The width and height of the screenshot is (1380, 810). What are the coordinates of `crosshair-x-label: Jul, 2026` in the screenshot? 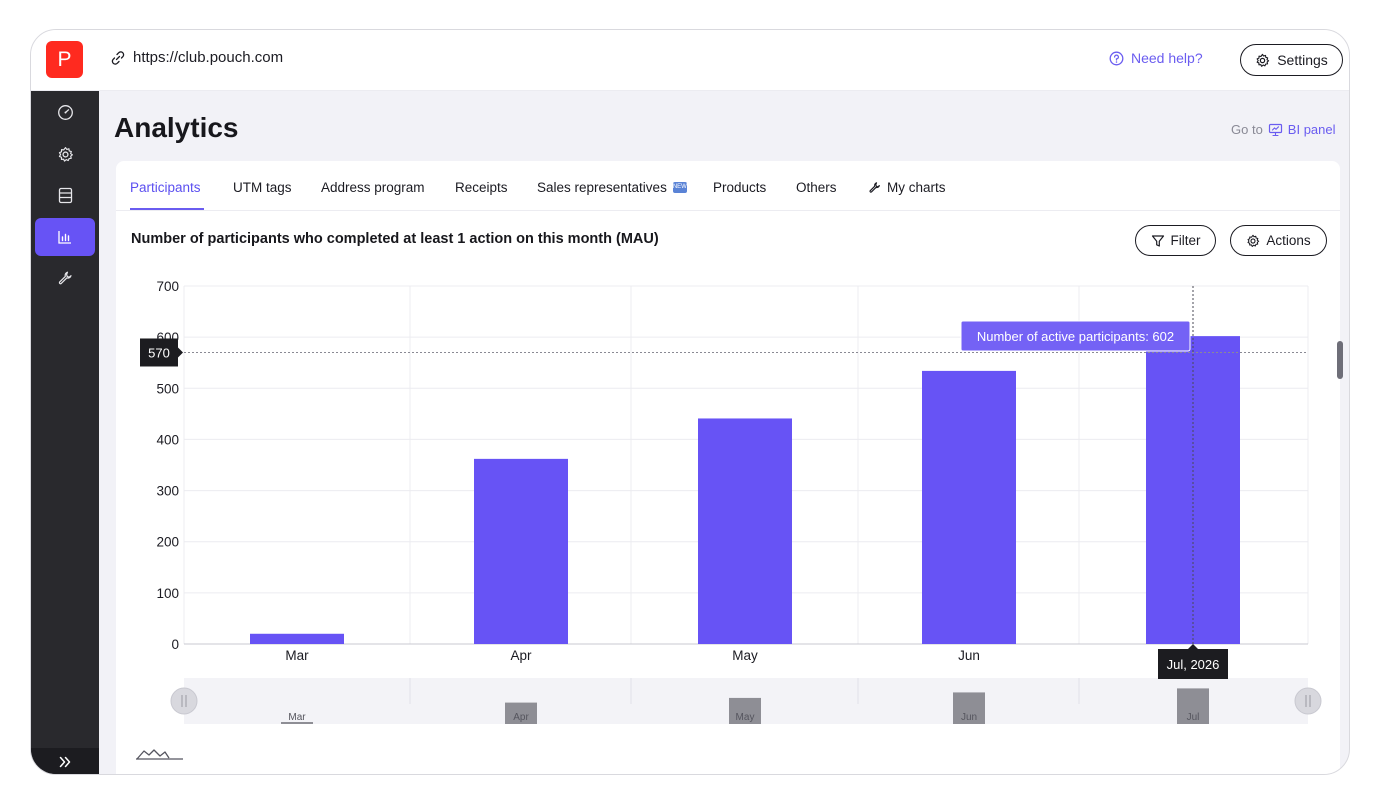 It's located at (1193, 664).